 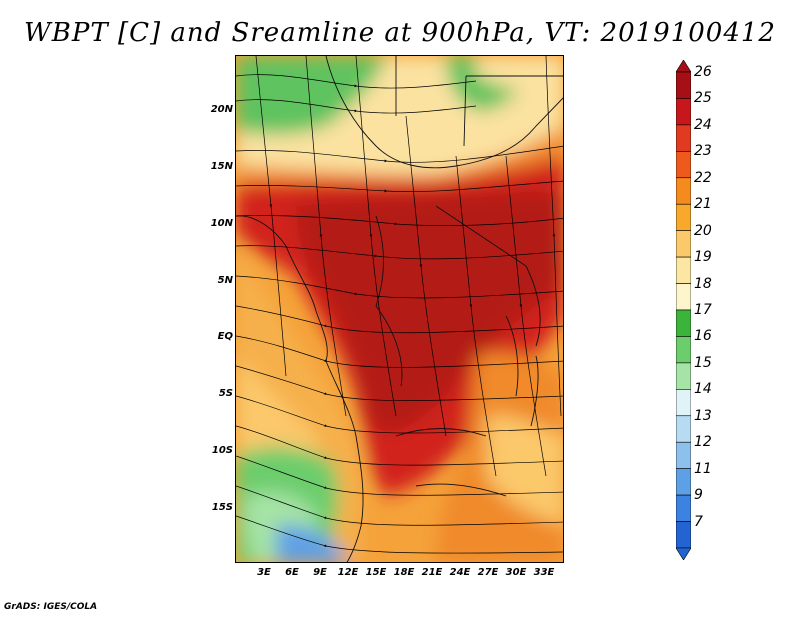 What do you see at coordinates (703, 415) in the screenshot?
I see `colorbar-tick-label: 13` at bounding box center [703, 415].